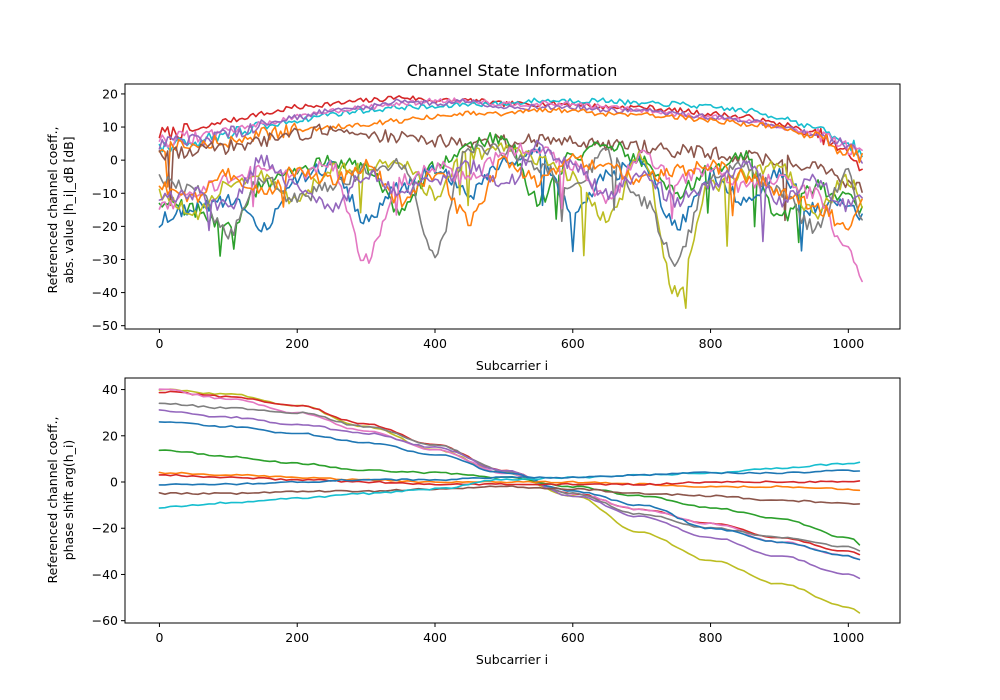 The width and height of the screenshot is (1000, 700). I want to click on y-axis-label-top-line1: Referenced channel coeff.,, so click(52, 209).